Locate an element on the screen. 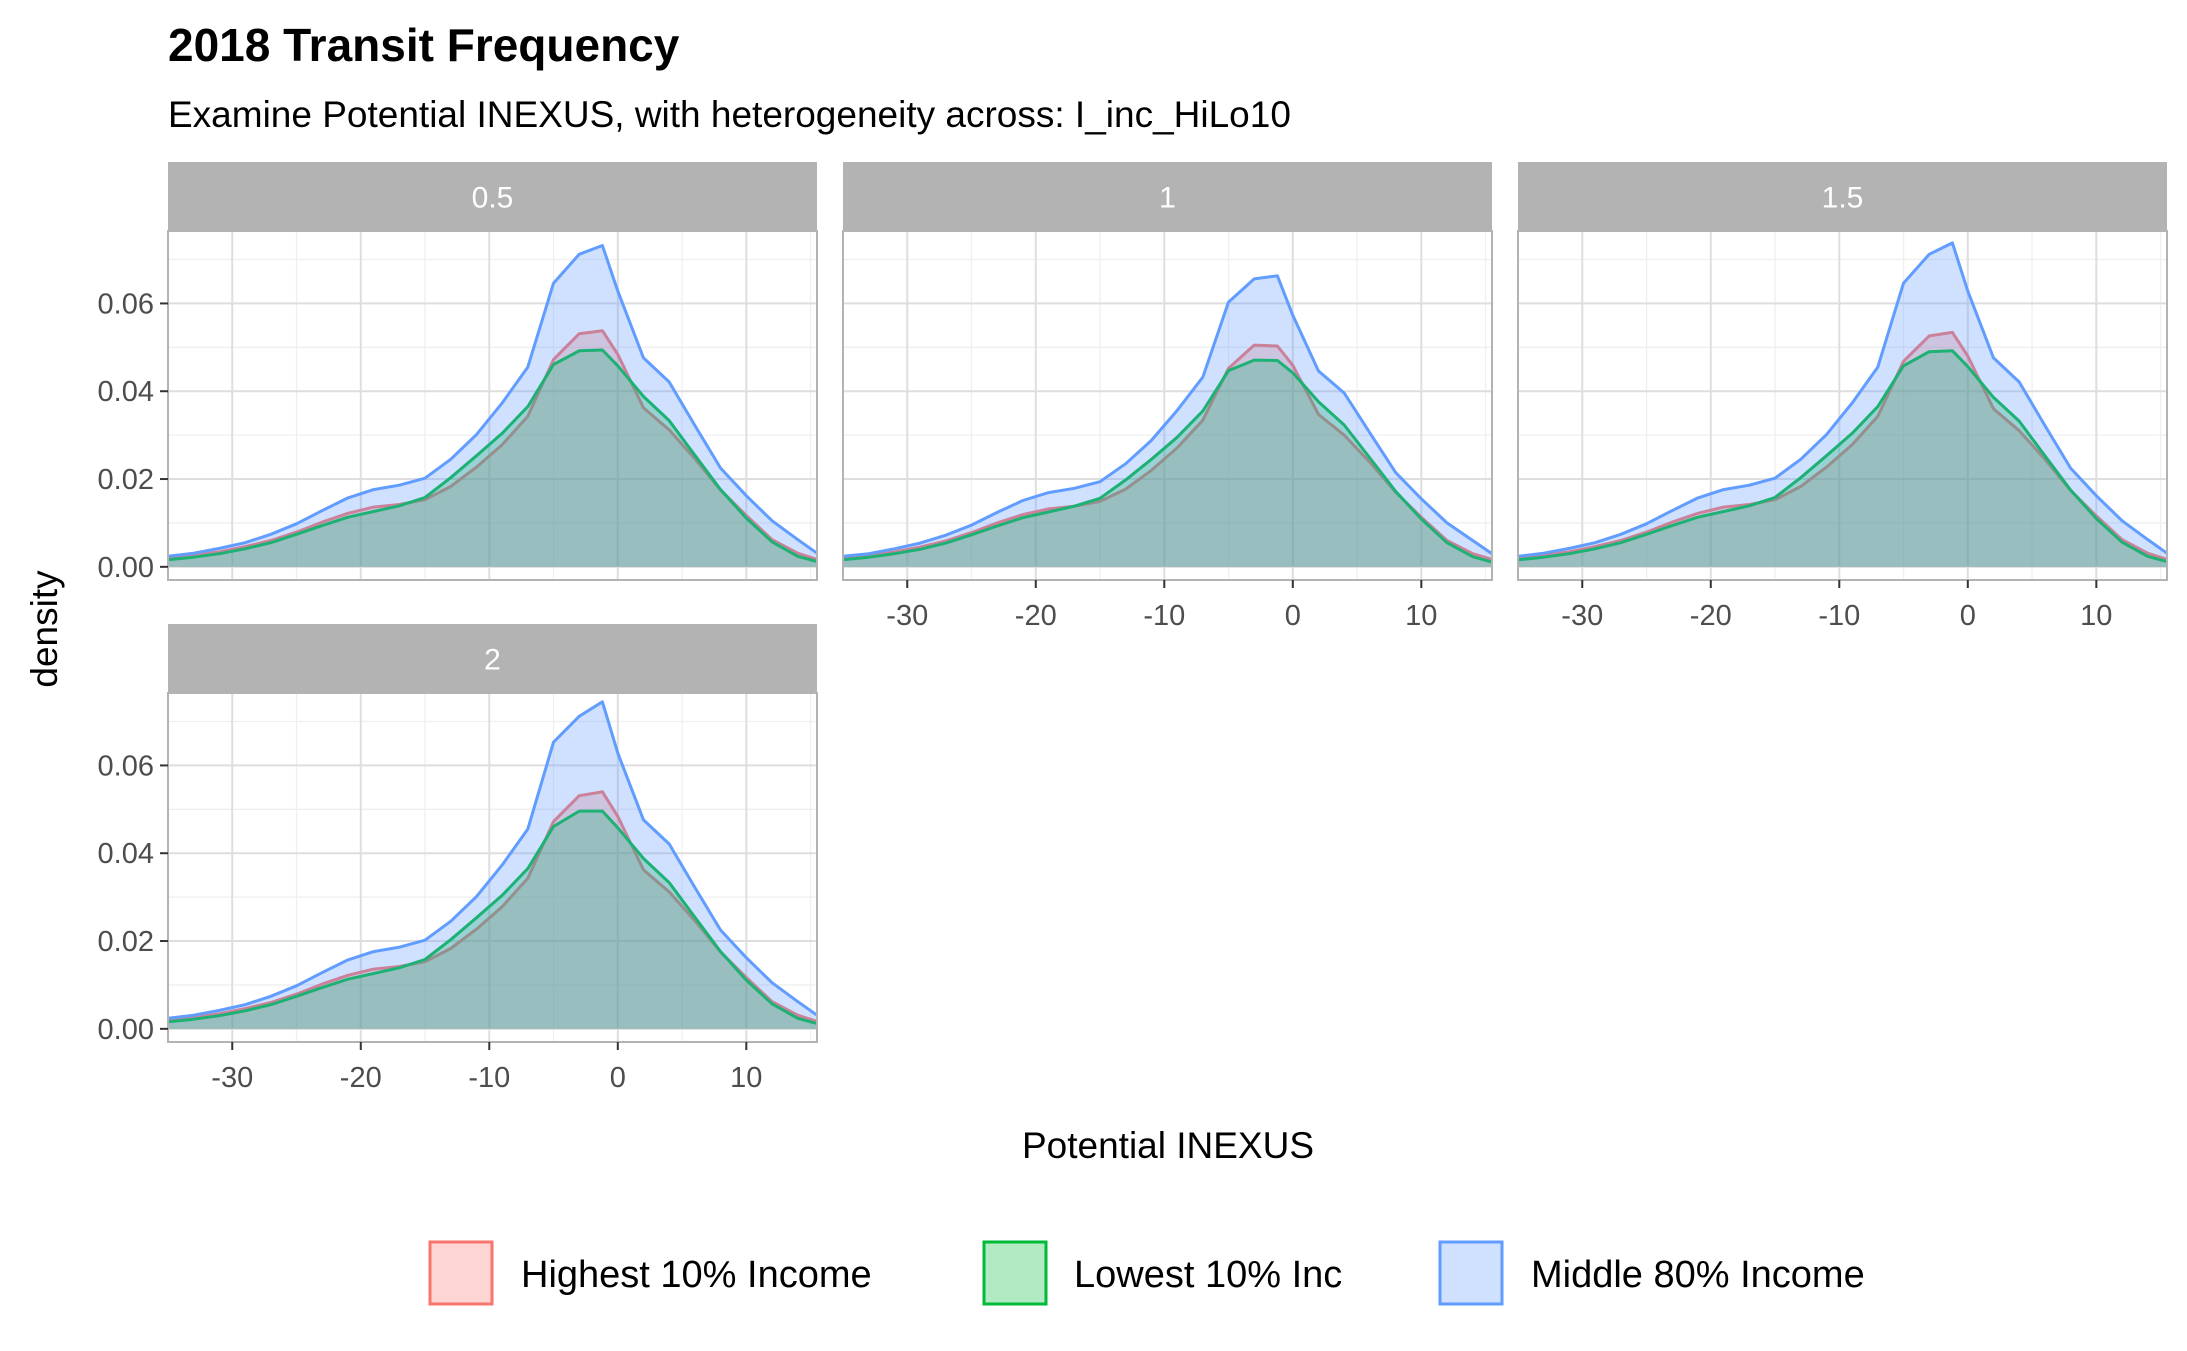 This screenshot has width=2187, height=1351. facet-panel: 2 0.00 0.02 0.04 0.06 -30 -20 -10 0 10 is located at coordinates (458, 859).